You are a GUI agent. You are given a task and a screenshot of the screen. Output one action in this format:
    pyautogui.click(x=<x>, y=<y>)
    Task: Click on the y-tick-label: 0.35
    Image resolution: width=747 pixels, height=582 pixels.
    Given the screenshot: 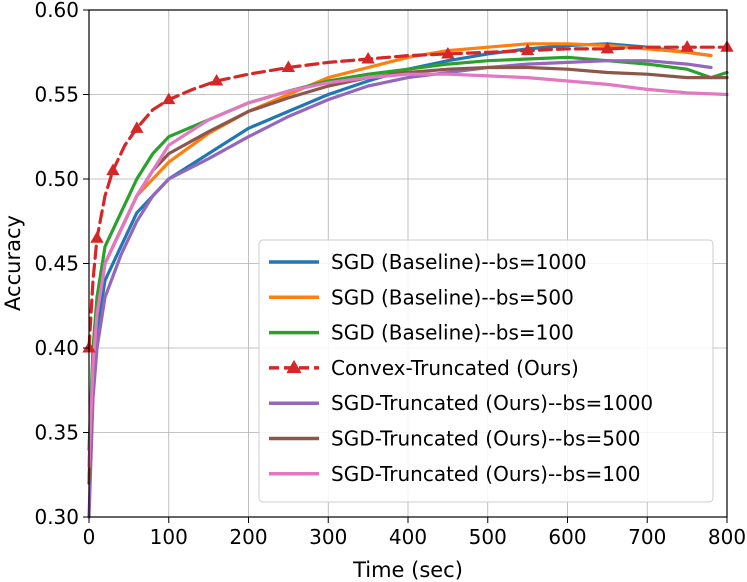 What is the action you would take?
    pyautogui.click(x=56, y=433)
    